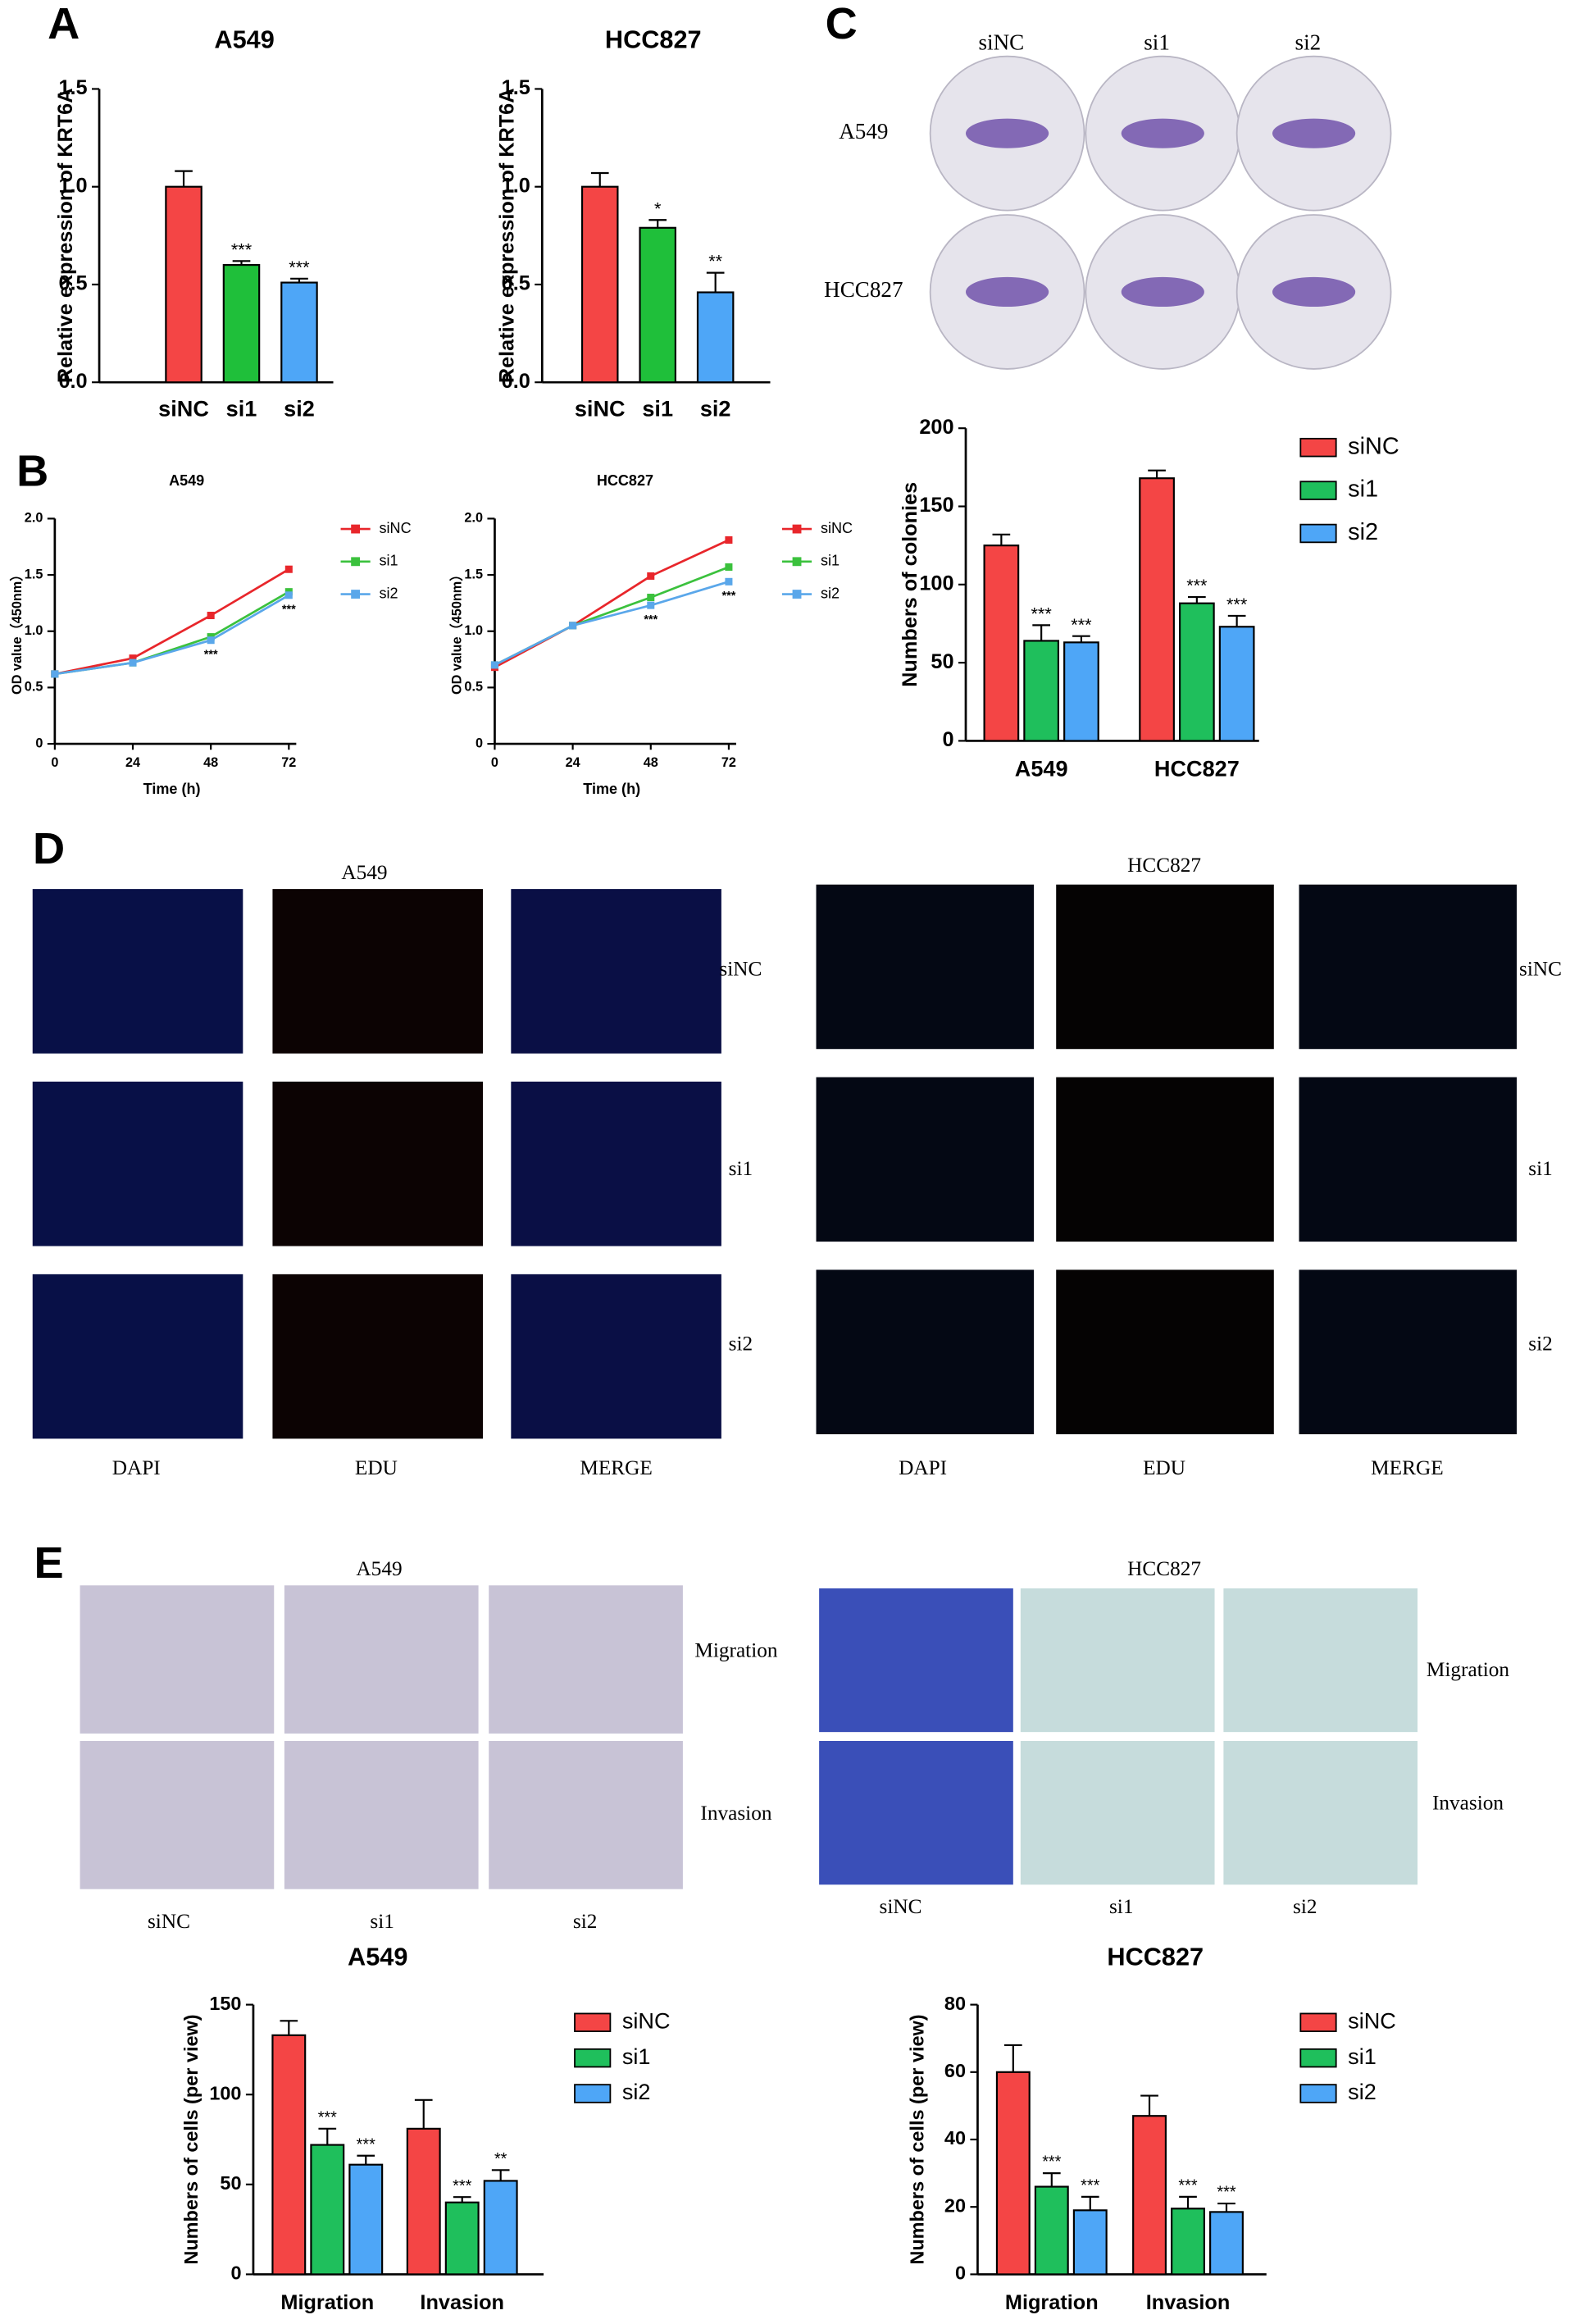  I want to click on x-tick-label: 24, so click(573, 762).